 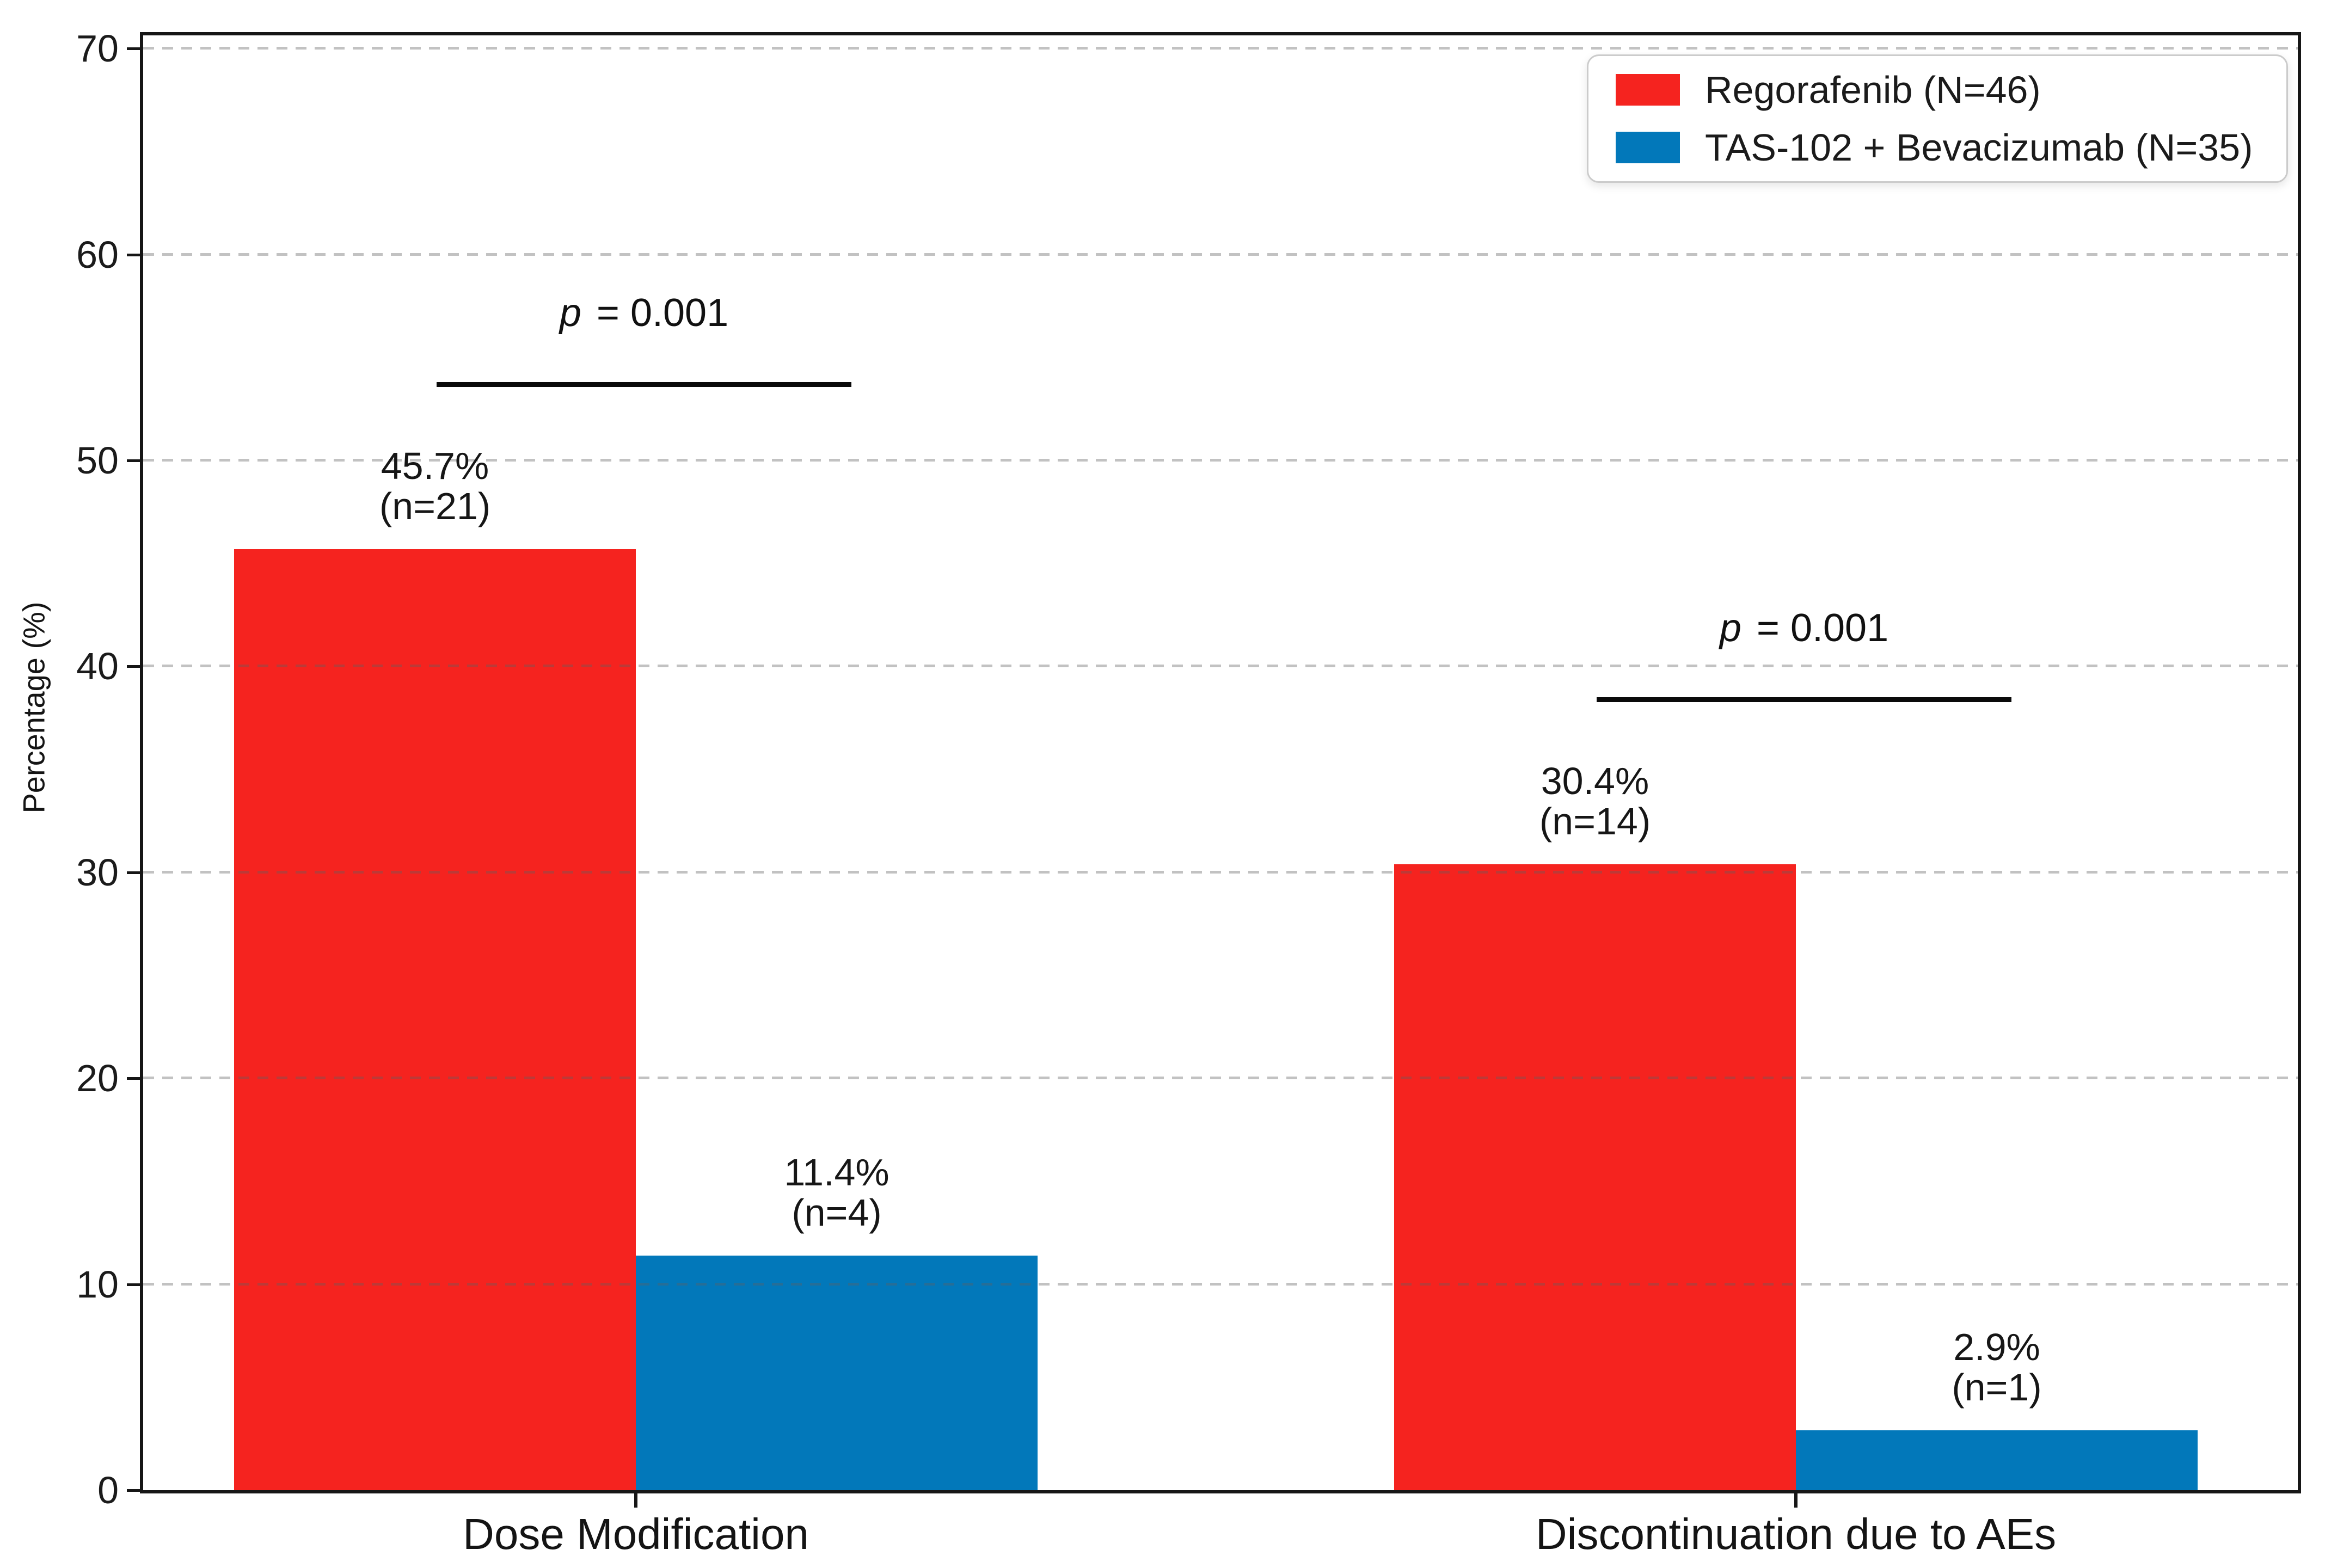 I want to click on legend-label-1: TAS-102 + Bevacizumab (N=35), so click(x=1979, y=147).